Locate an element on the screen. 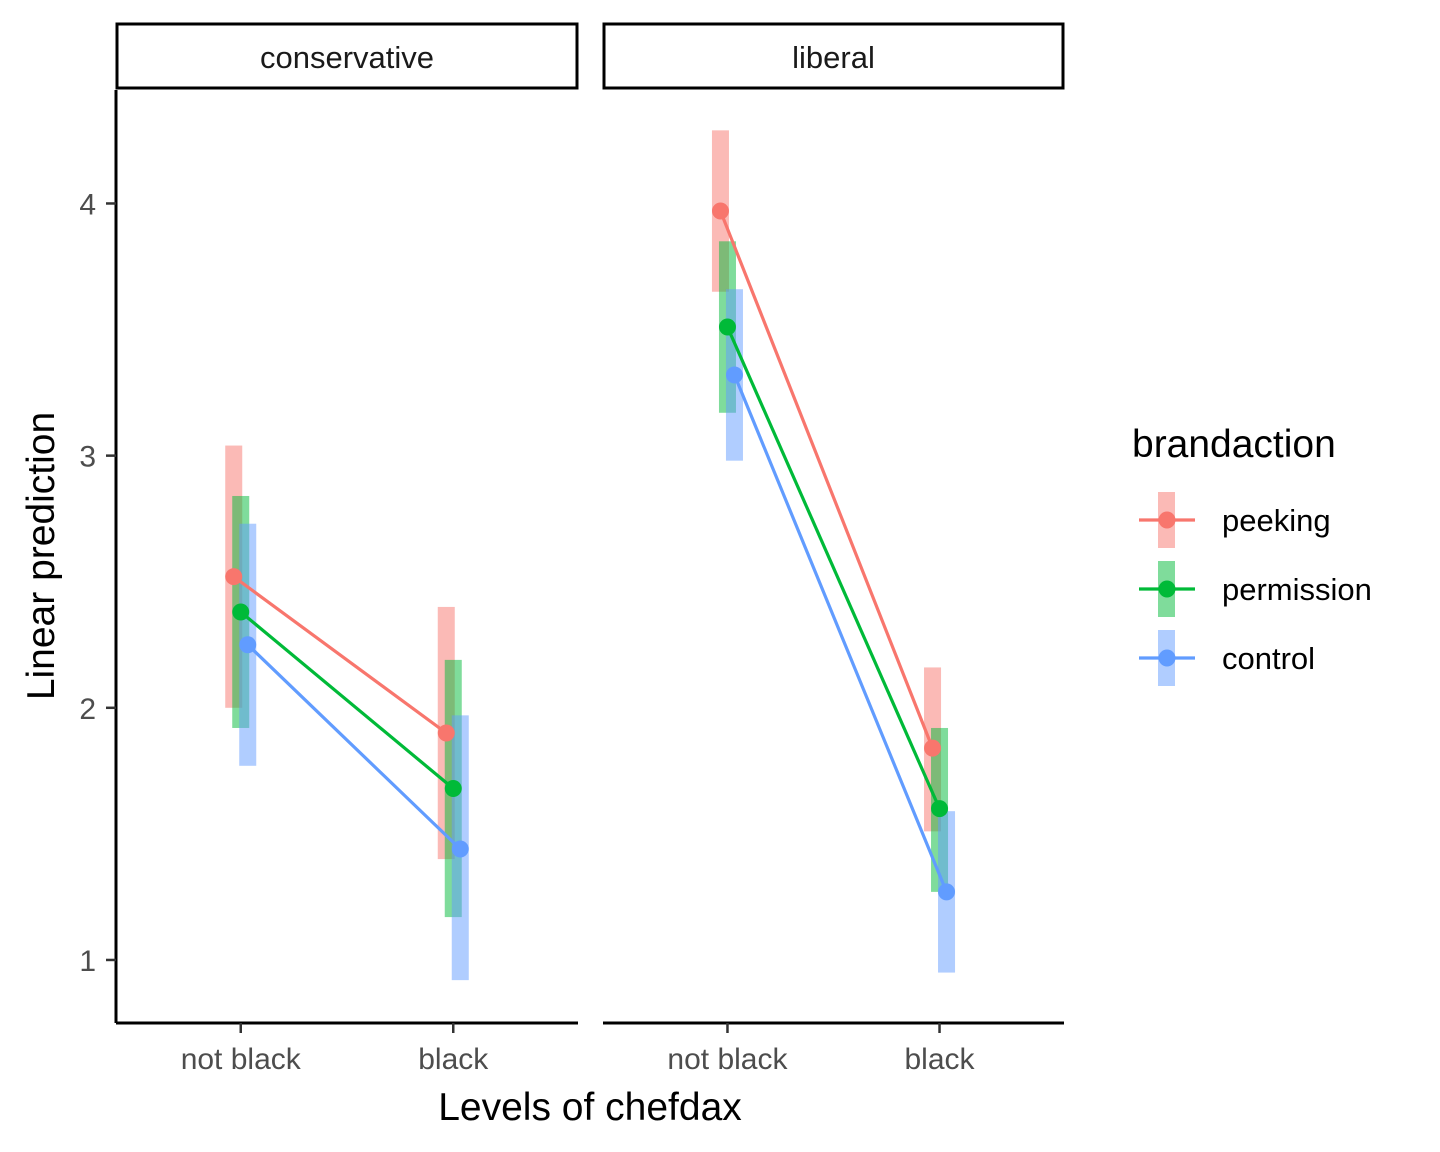 Image resolution: width=1440 pixels, height=1152 pixels. y-tick-label: 4 is located at coordinates (87, 204).